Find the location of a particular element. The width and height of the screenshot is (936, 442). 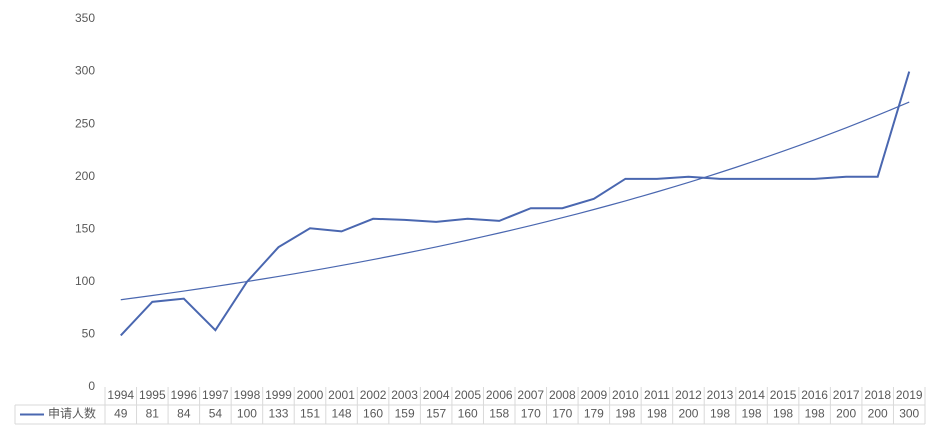

x-tick-label: 1996 is located at coordinates (183, 395).